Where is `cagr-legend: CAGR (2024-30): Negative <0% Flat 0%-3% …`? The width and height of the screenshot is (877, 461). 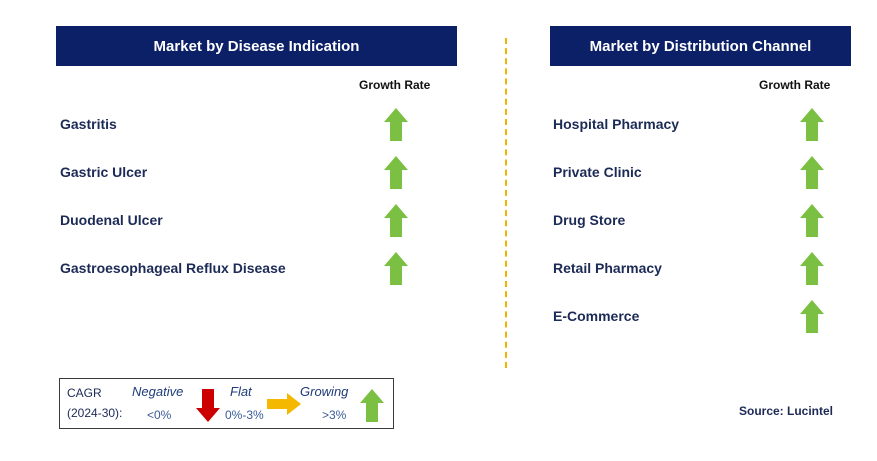
cagr-legend: CAGR (2024-30): Negative <0% Flat 0%-3% … is located at coordinates (226, 403).